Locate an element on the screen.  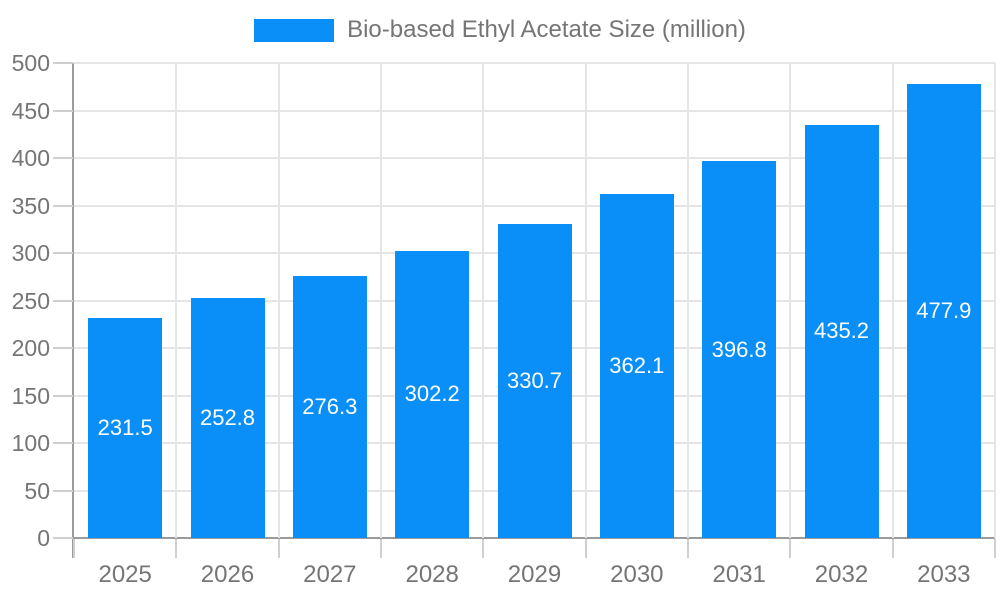
chart-legend: Bio-based Ethyl Acetate Size (million) is located at coordinates (500, 30).